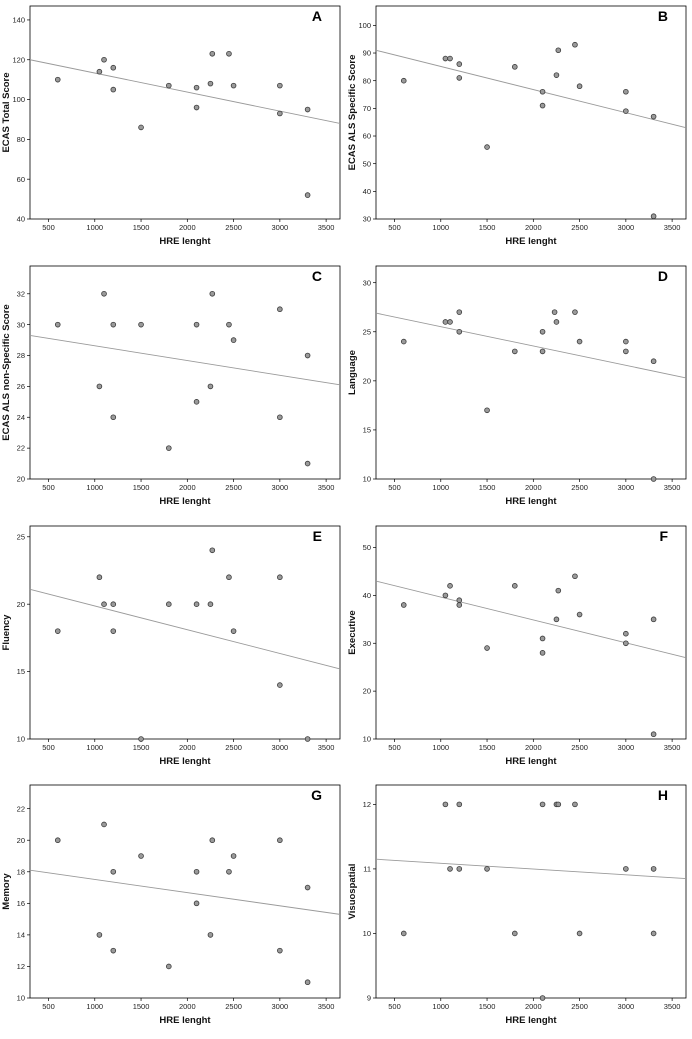 This screenshot has width=692, height=1039. I want to click on y-tick-label: 16, so click(21, 903).